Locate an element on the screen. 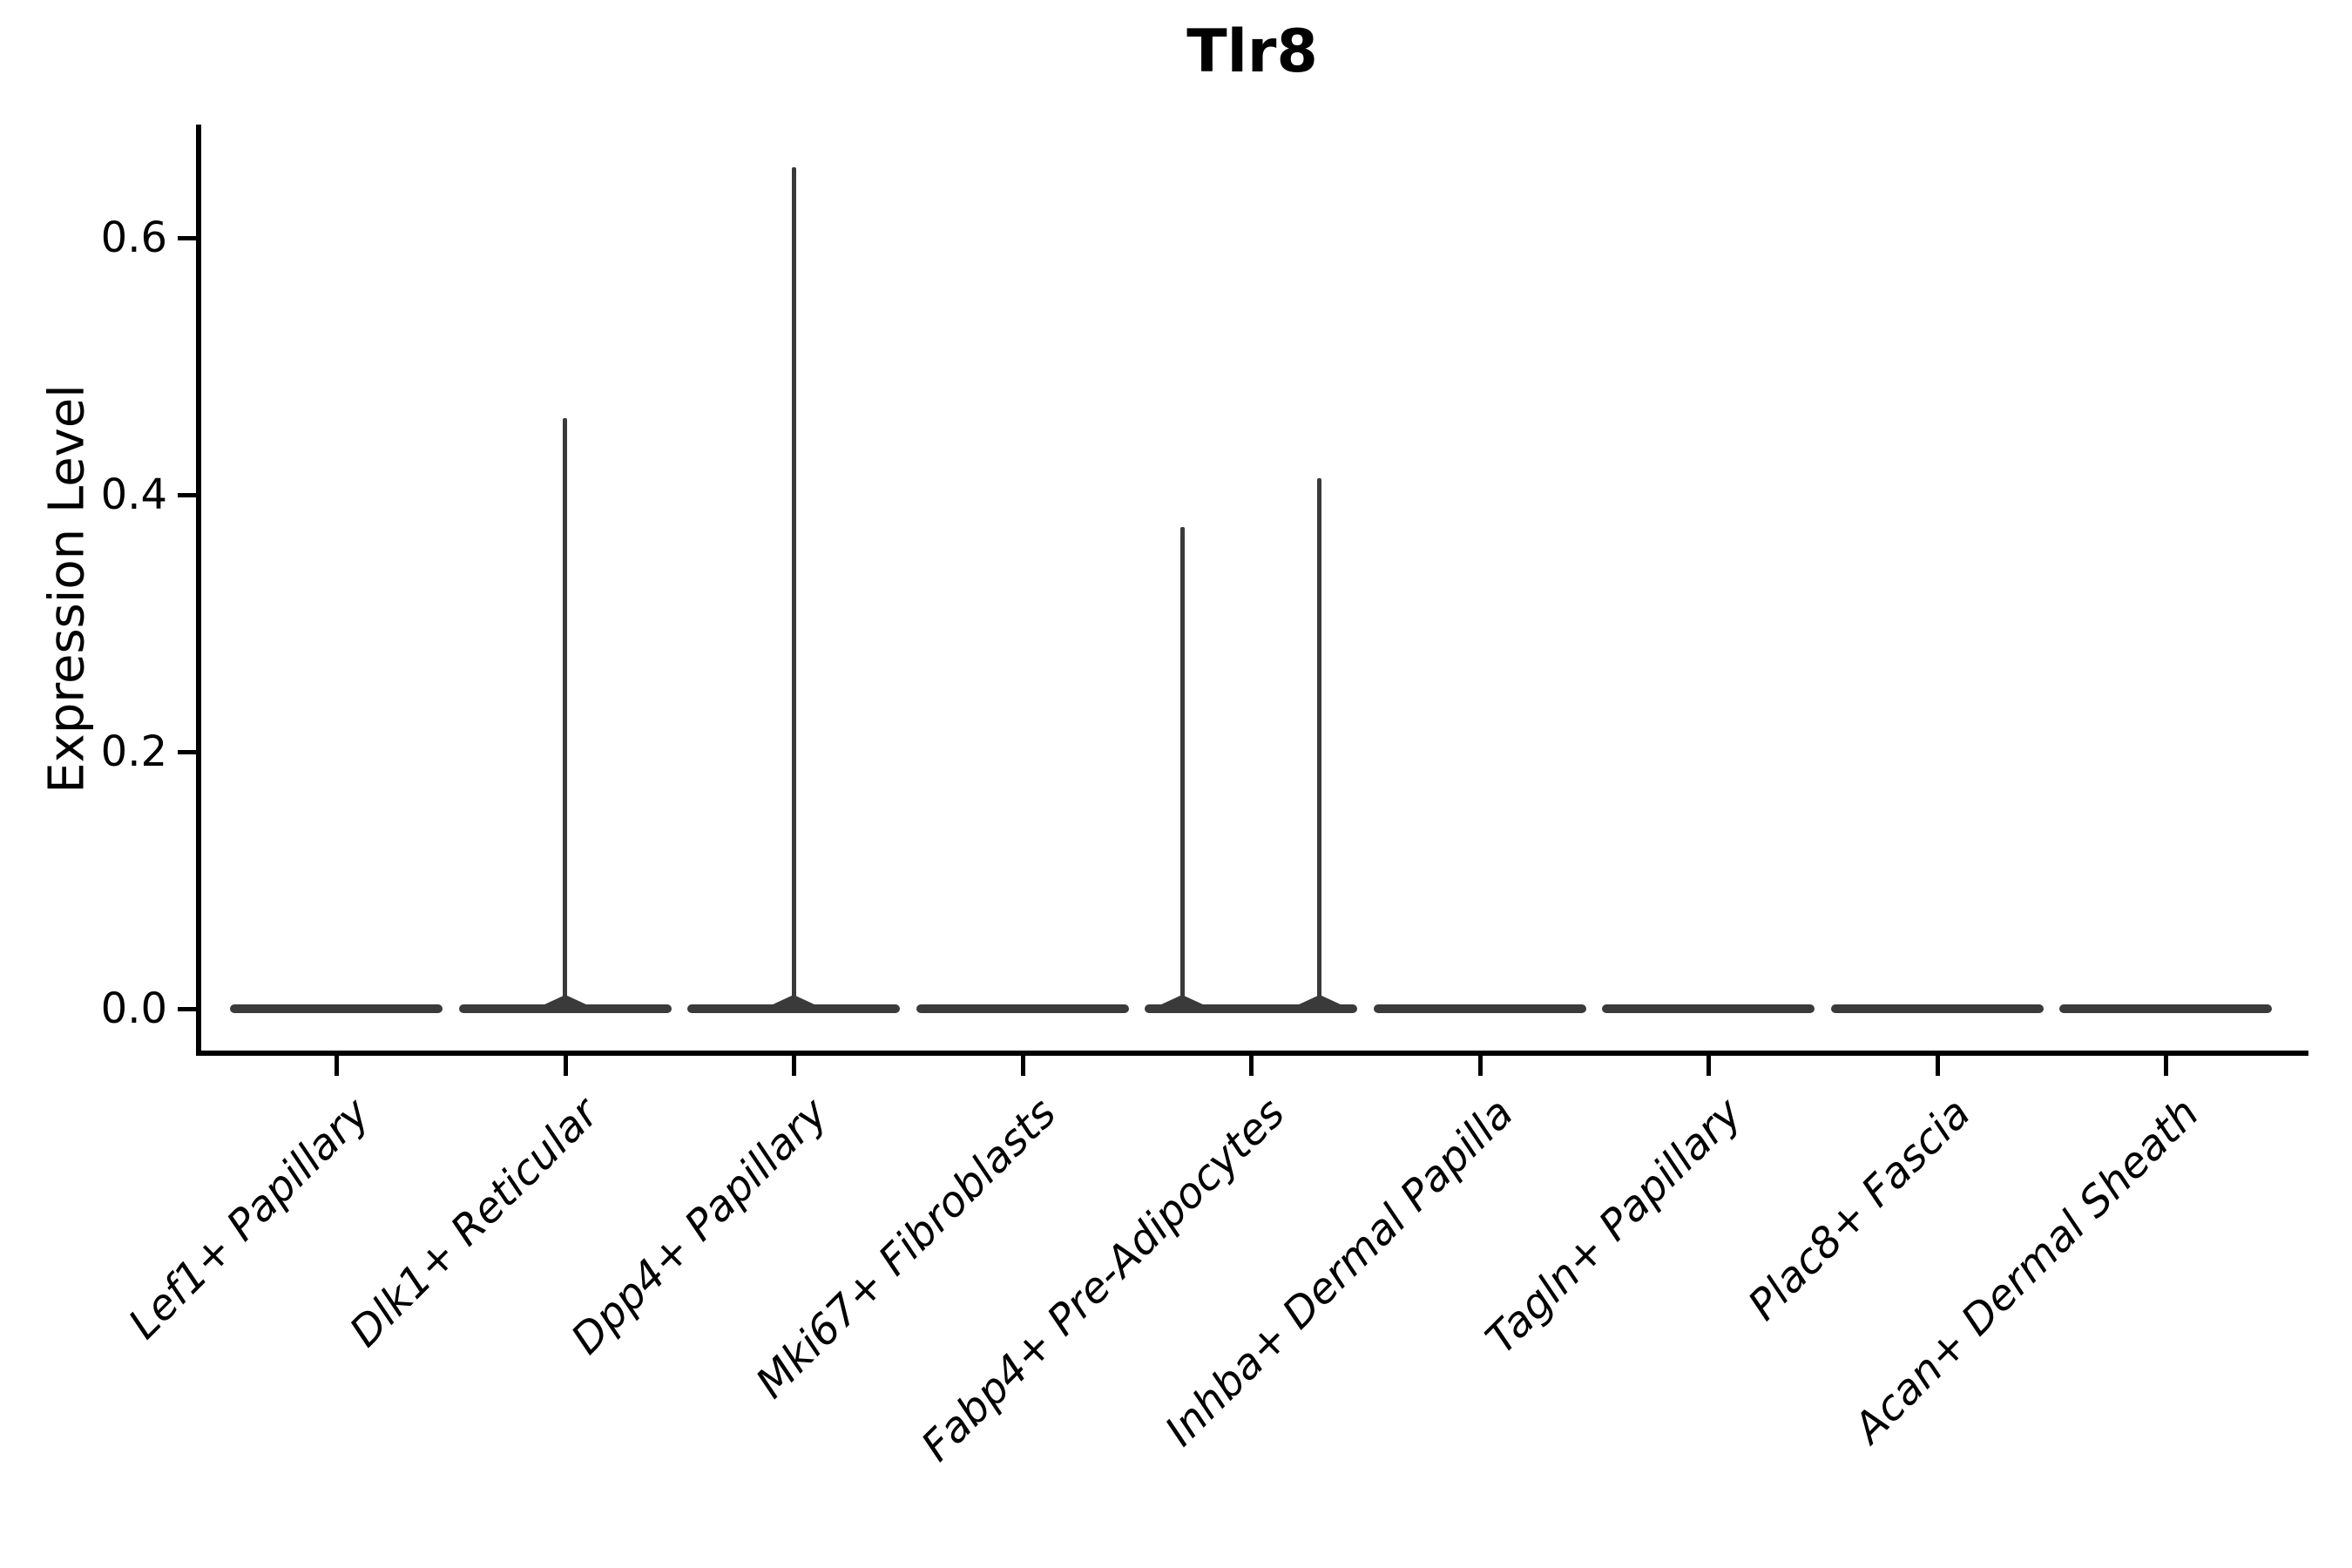 The width and height of the screenshot is (2352, 1568). x-tick-label: Tagln+ Papillary is located at coordinates (1615, 1226).